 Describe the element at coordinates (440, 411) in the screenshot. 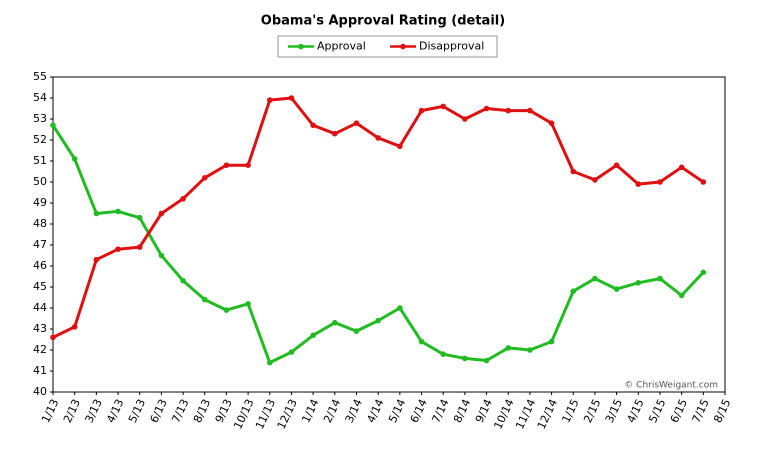

I see `x-tick-label: 7/14` at that location.